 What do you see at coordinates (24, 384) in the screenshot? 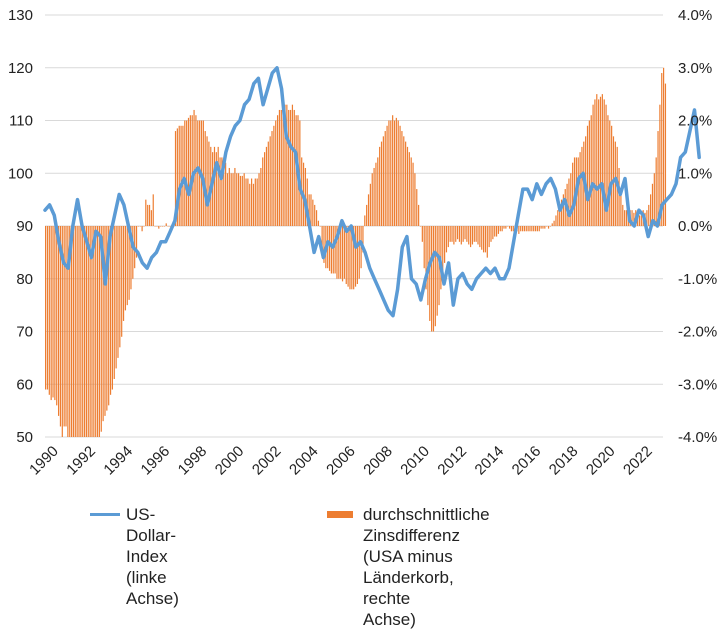
I see `y-left-tick-label: 60` at bounding box center [24, 384].